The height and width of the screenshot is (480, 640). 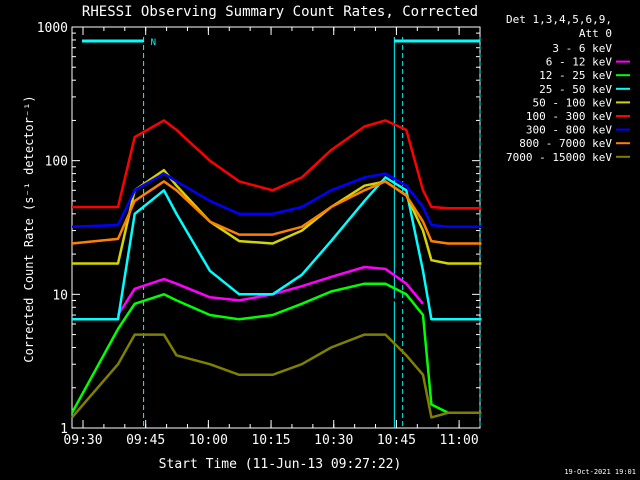 I want to click on x-tick-label: 10:15, so click(x=270, y=440).